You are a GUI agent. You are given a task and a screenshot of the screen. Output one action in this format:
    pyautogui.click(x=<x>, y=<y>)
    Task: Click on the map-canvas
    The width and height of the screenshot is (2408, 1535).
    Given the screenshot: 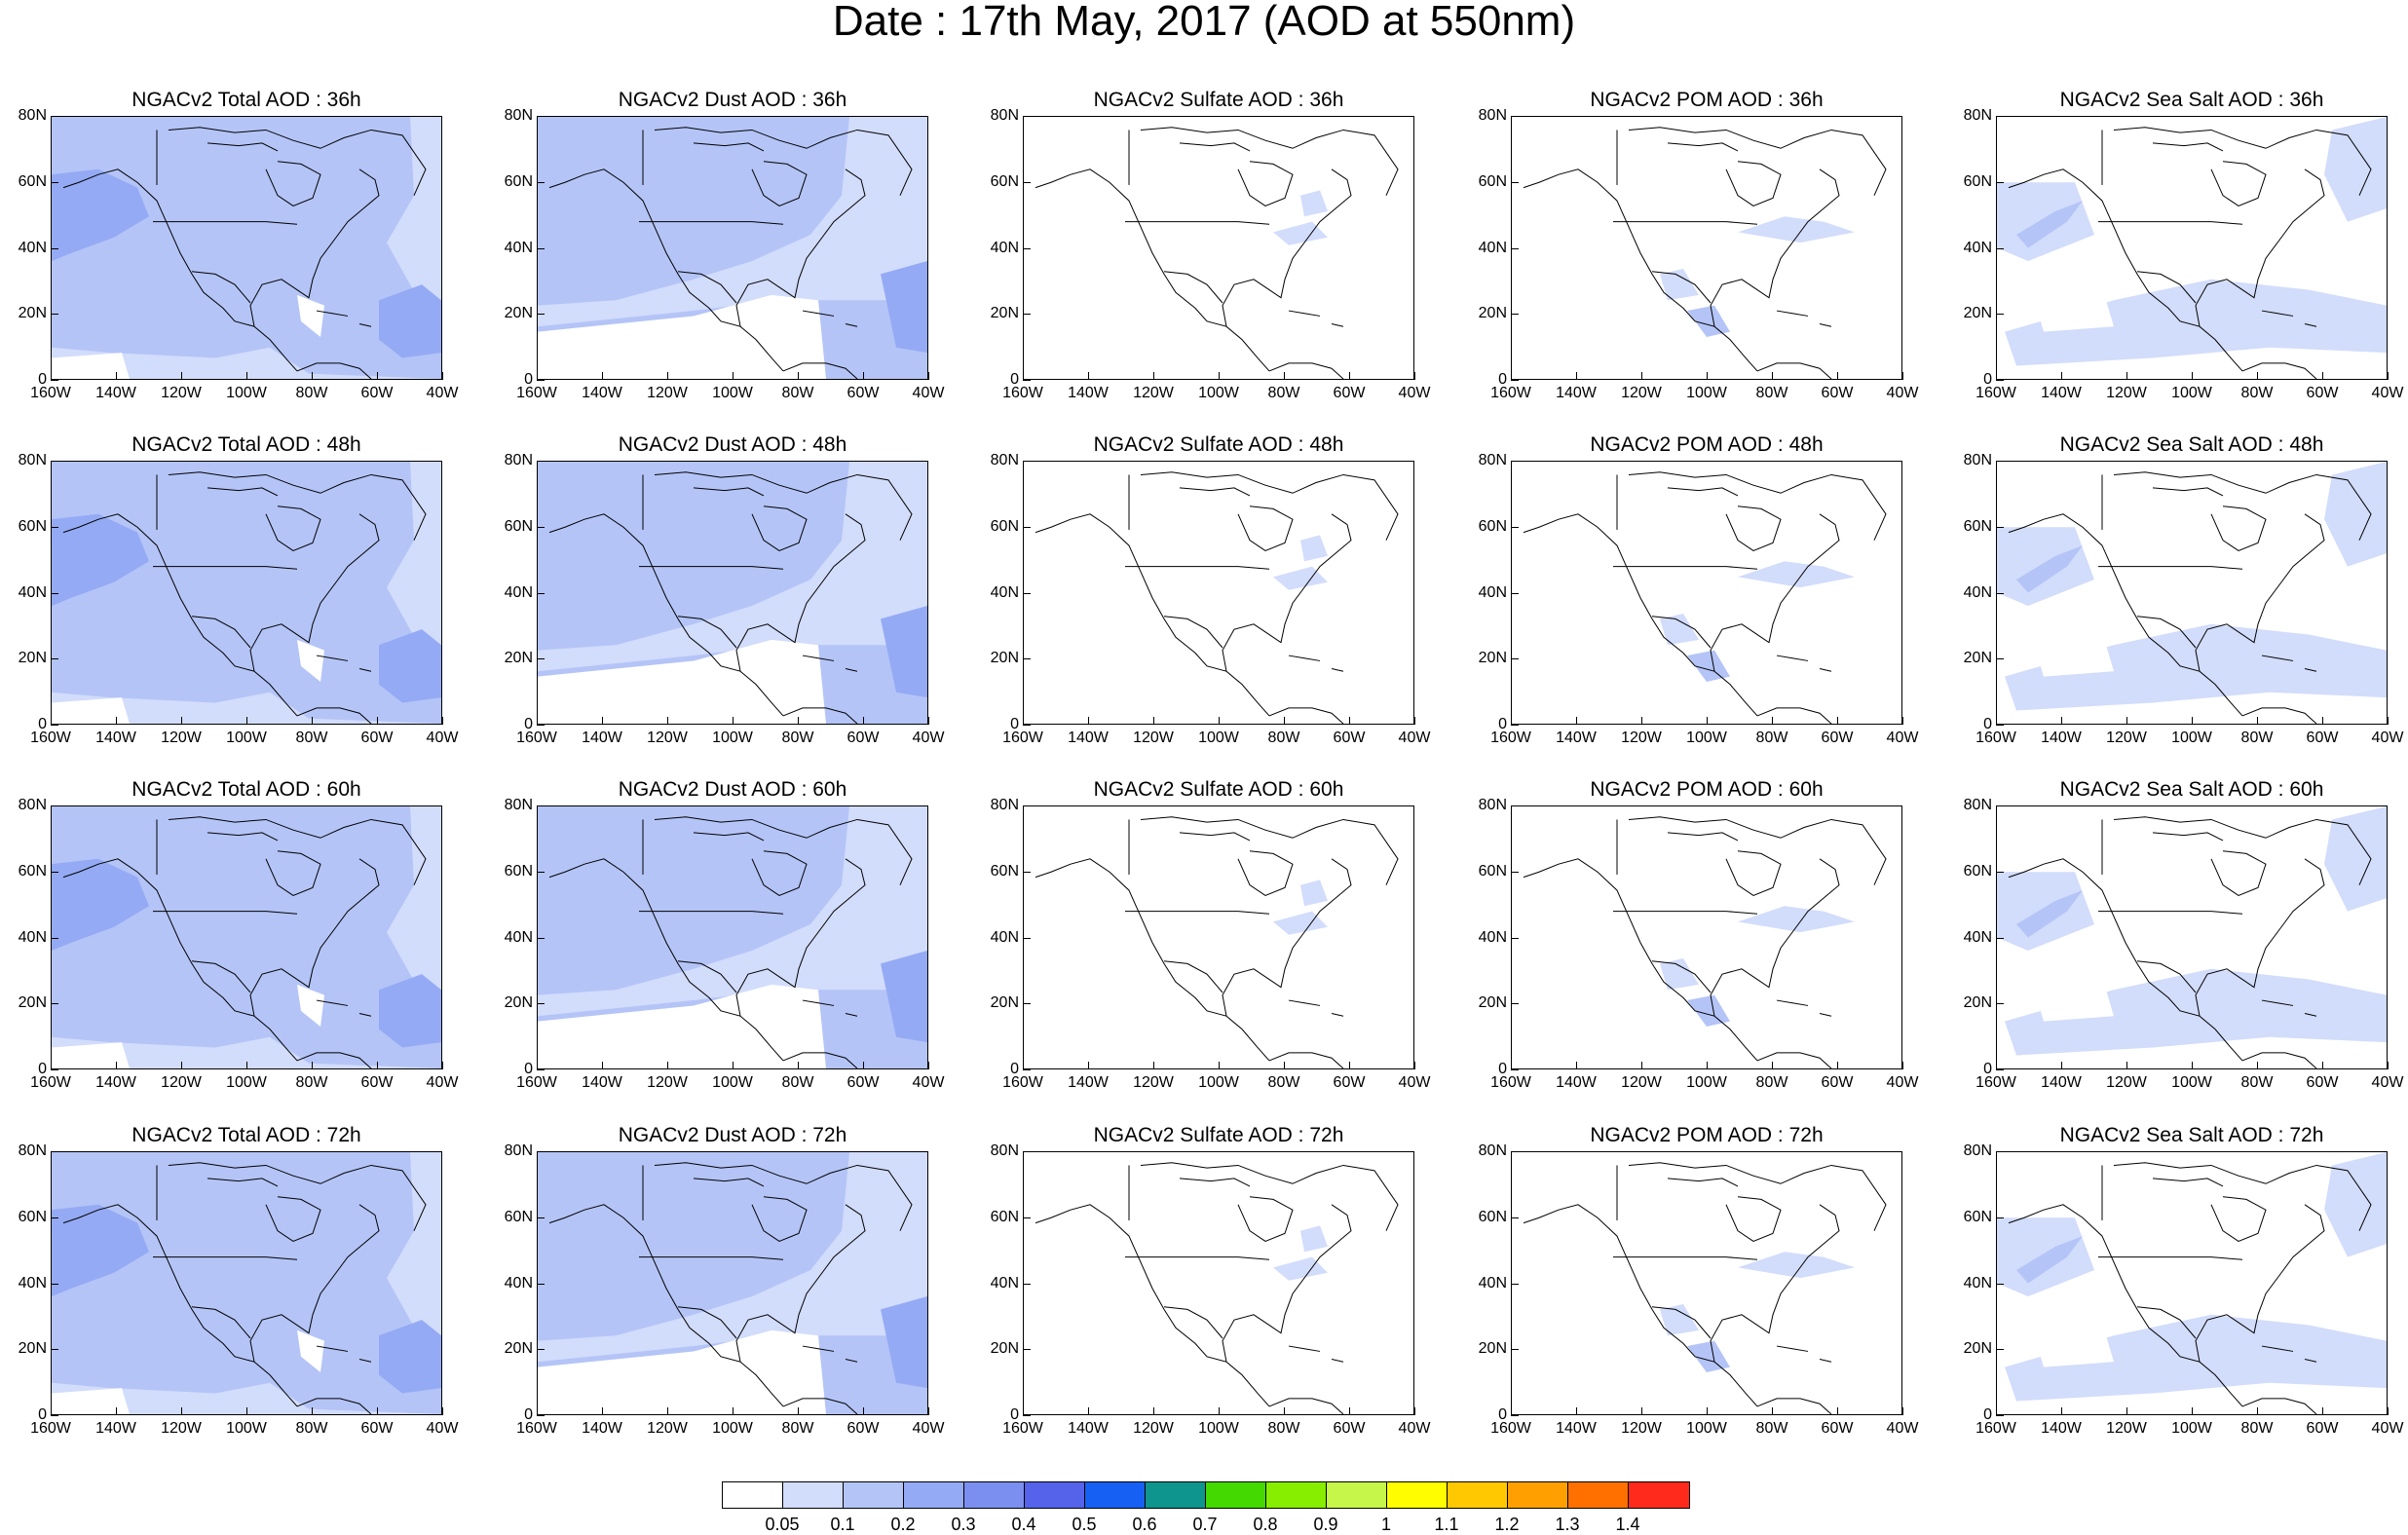 What is the action you would take?
    pyautogui.click(x=1218, y=248)
    